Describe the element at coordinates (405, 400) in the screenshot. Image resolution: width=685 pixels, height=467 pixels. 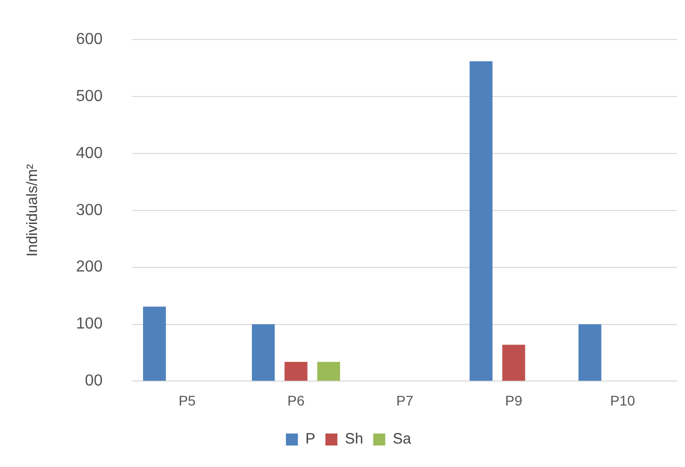
I see `x-tick-label: P7` at that location.